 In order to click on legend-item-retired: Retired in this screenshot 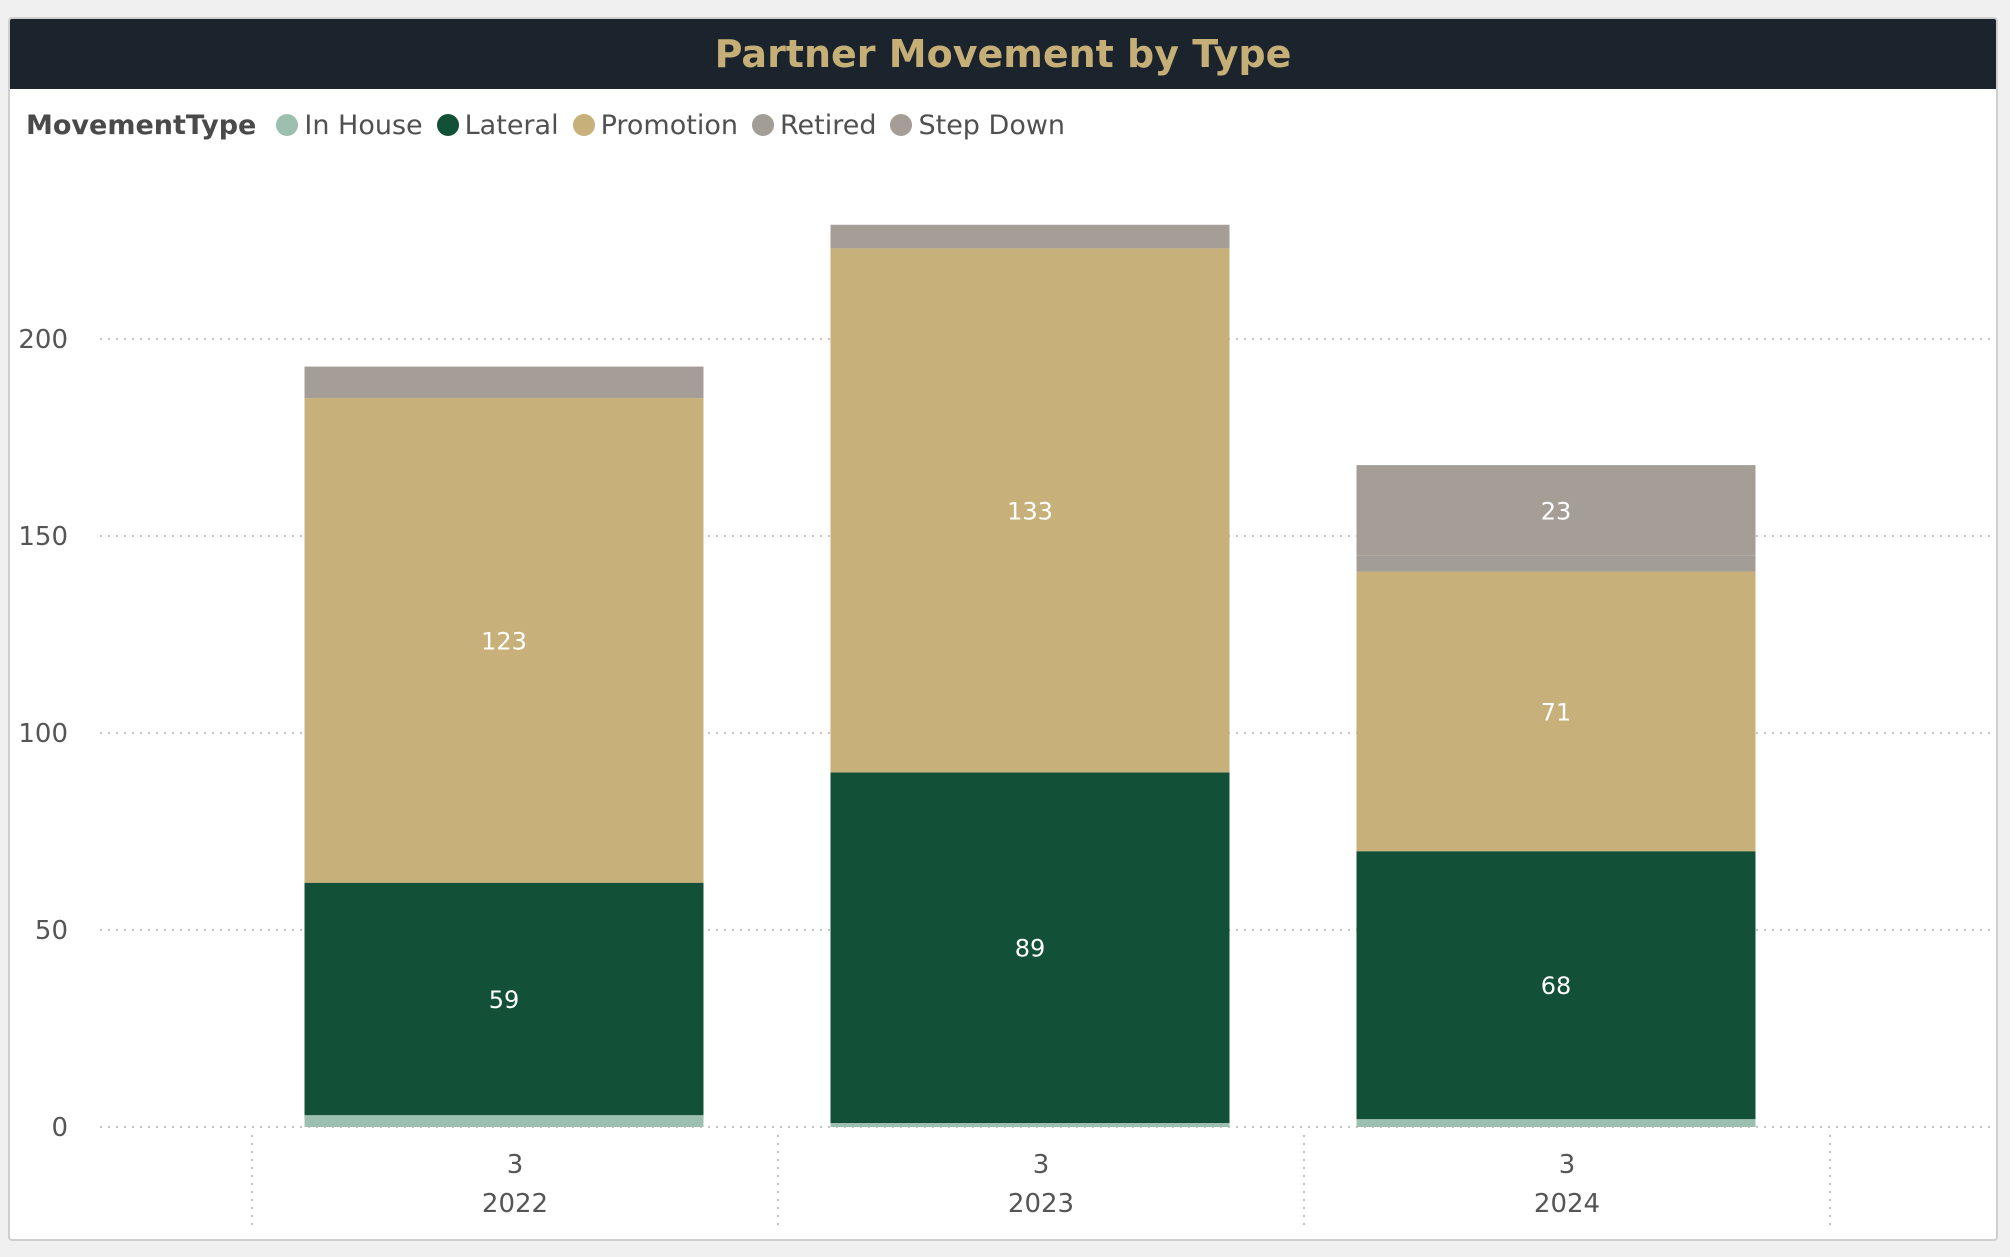, I will do `click(814, 125)`.